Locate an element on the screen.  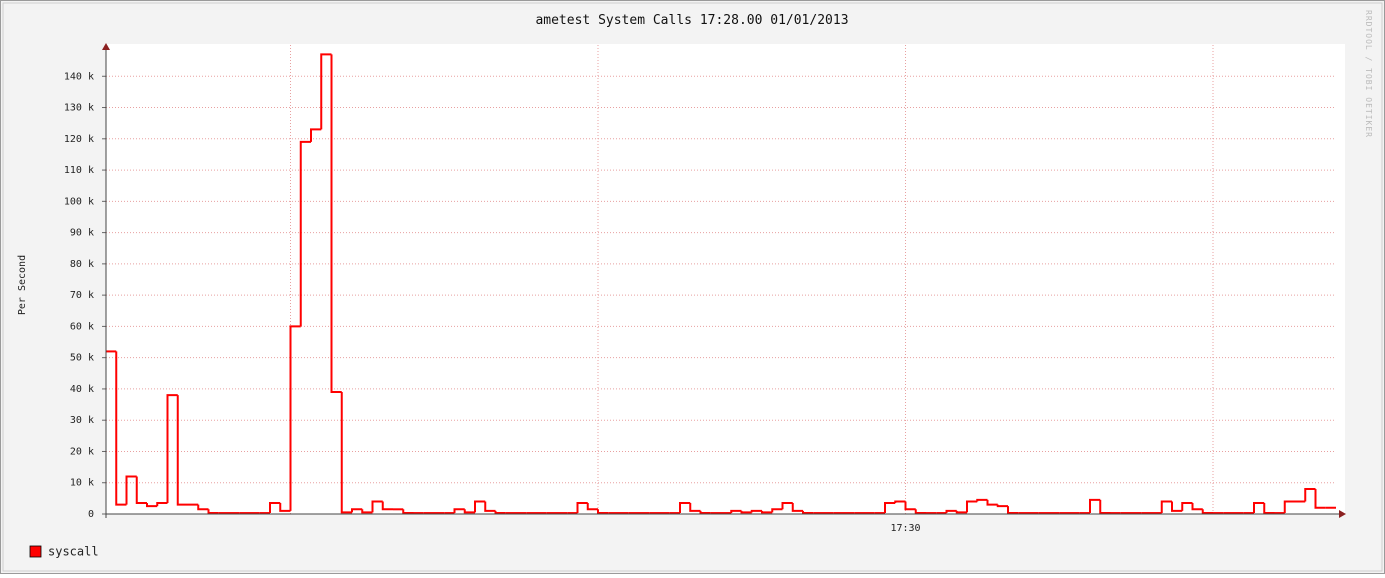
x-axis-arrow is located at coordinates (1342, 514).